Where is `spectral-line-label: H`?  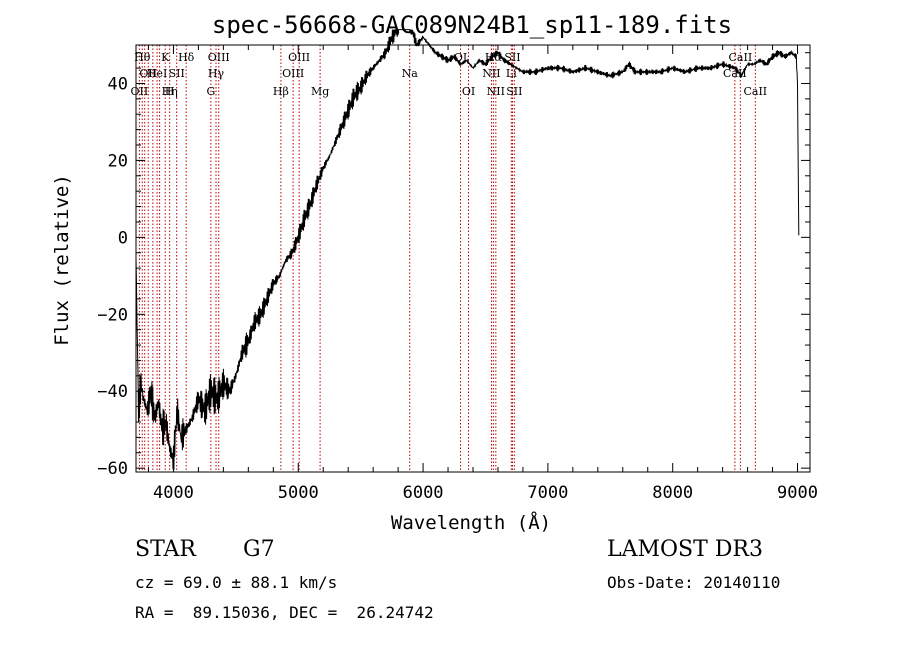 spectral-line-label: H is located at coordinates (170, 91).